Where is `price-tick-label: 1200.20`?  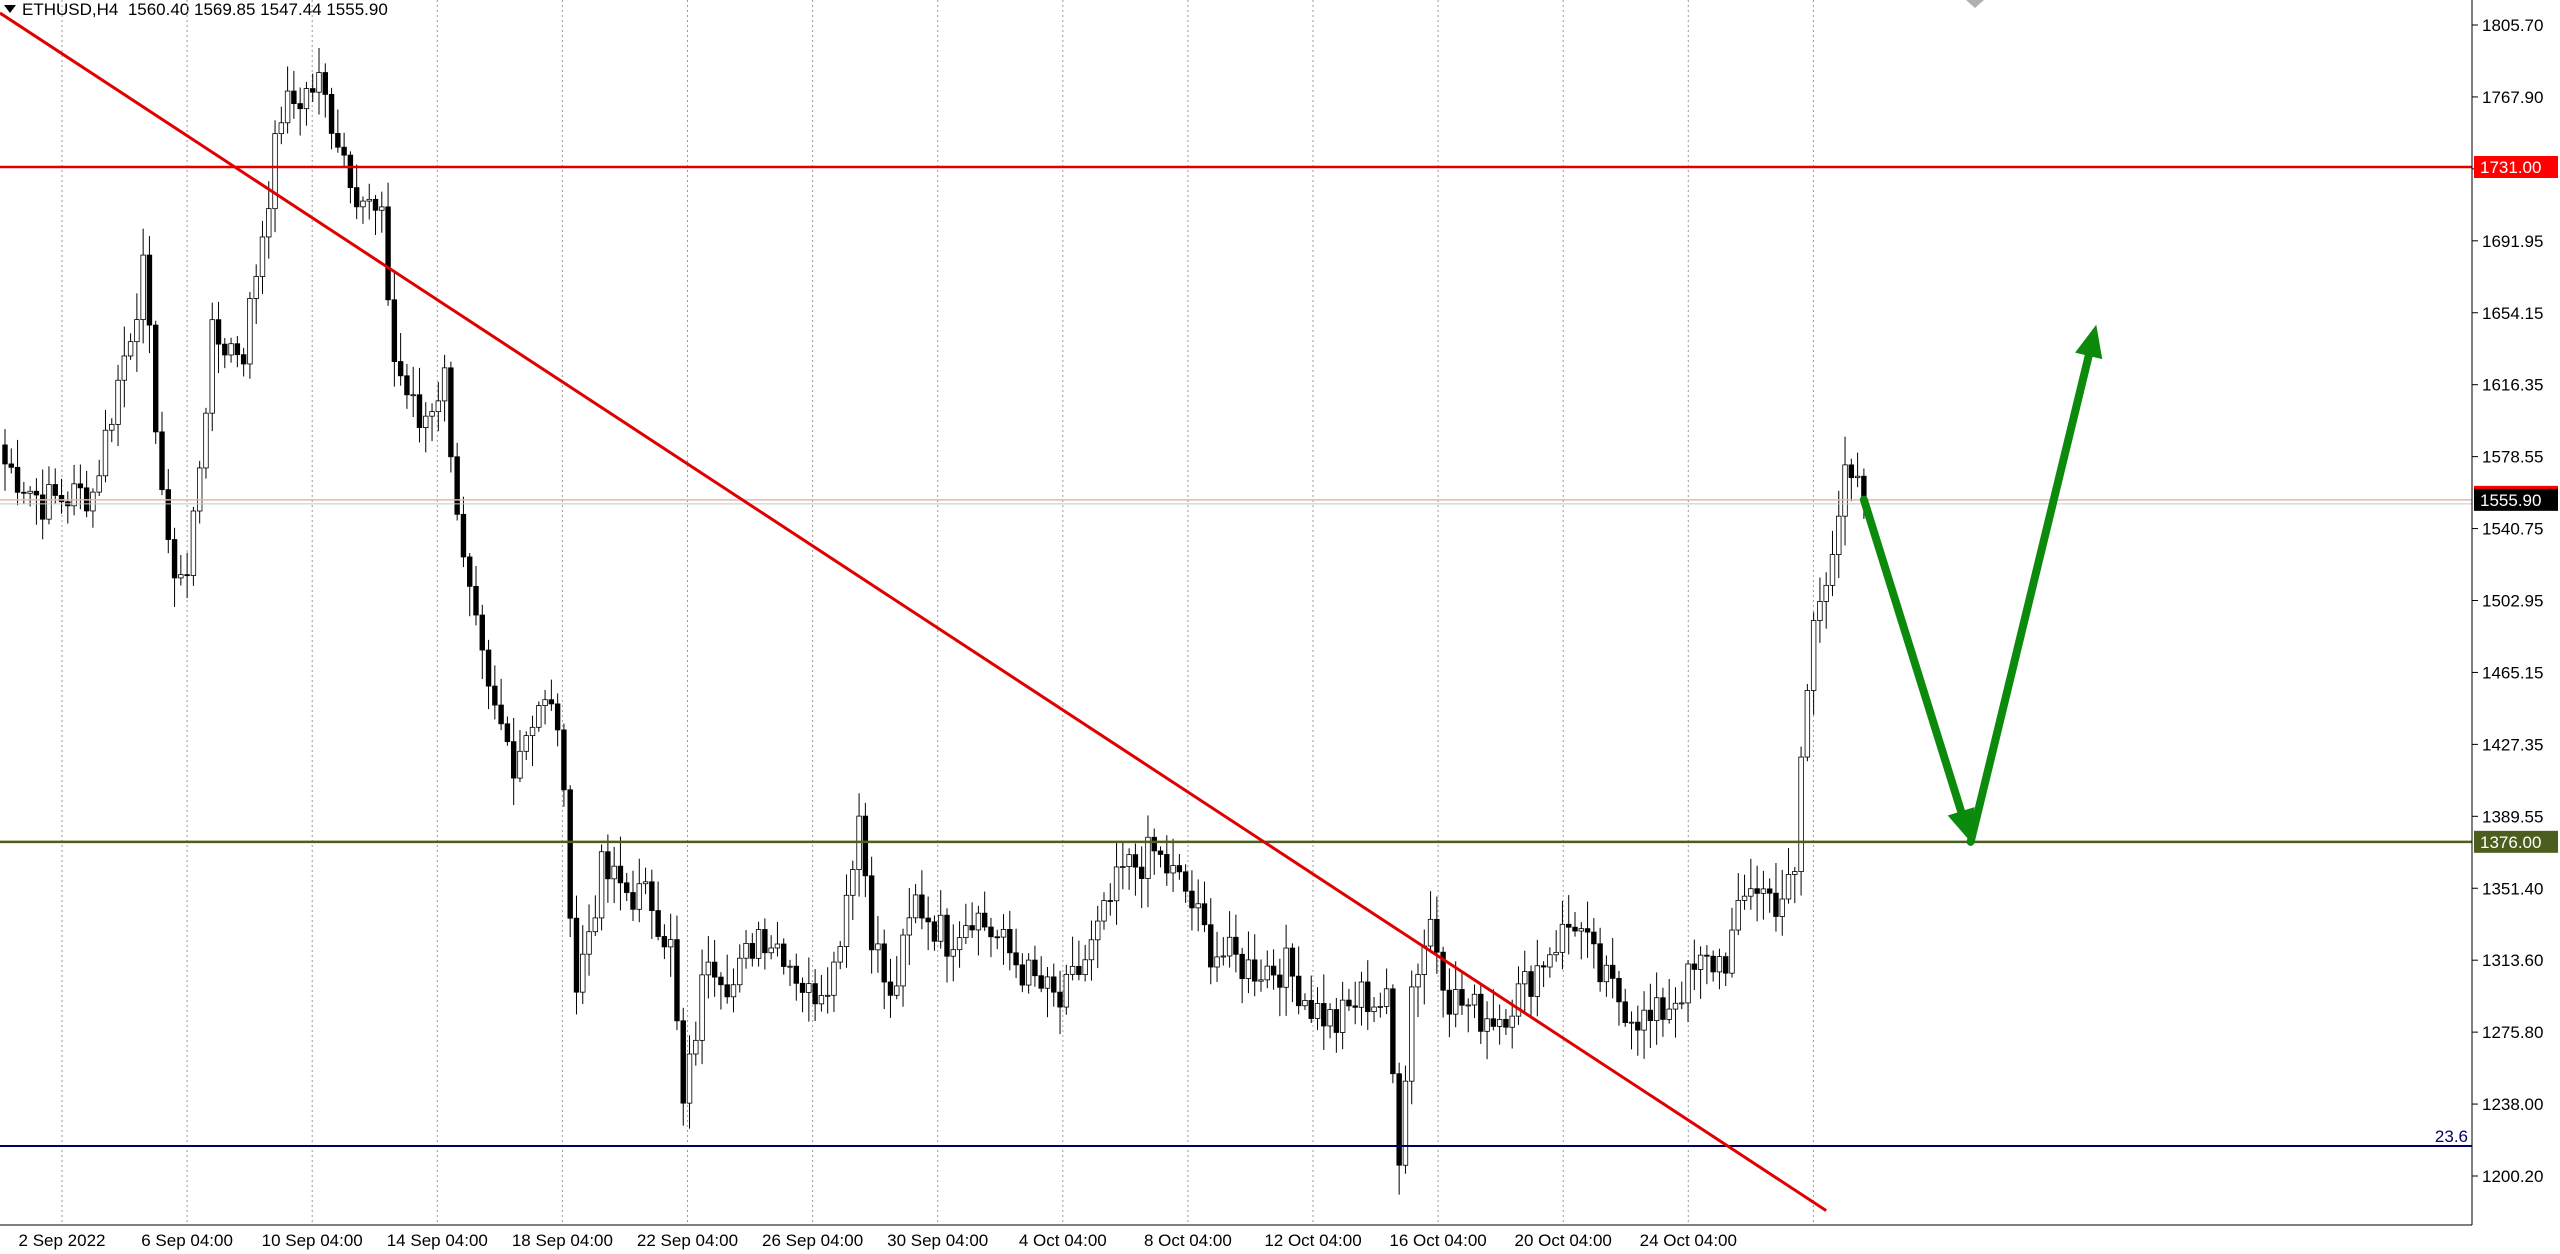
price-tick-label: 1200.20 is located at coordinates (2512, 1176).